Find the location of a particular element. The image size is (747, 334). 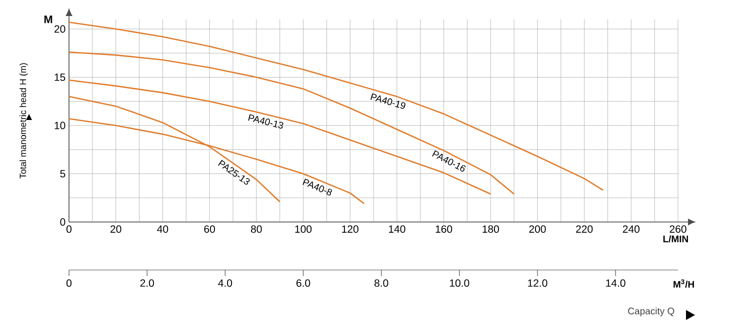

x-tick-label: 60 is located at coordinates (209, 229).